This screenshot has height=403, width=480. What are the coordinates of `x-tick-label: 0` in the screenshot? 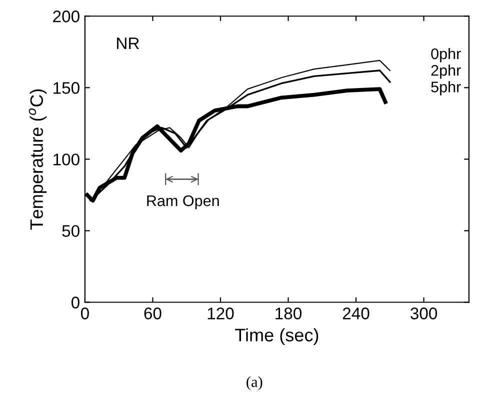 It's located at (84, 314).